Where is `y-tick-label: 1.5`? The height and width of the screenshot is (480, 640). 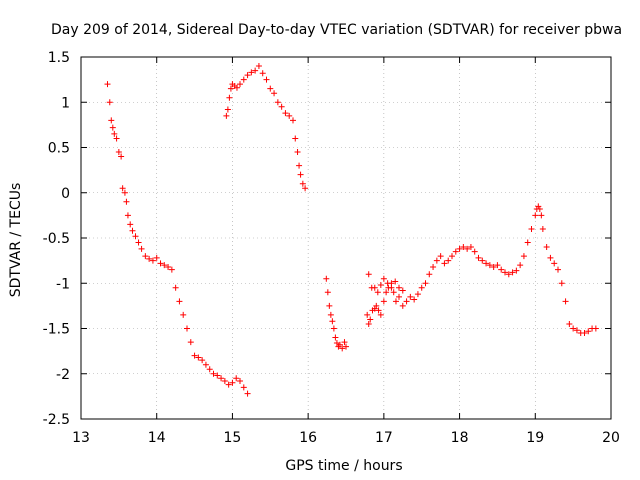
y-tick-label: 1.5 is located at coordinates (59, 58).